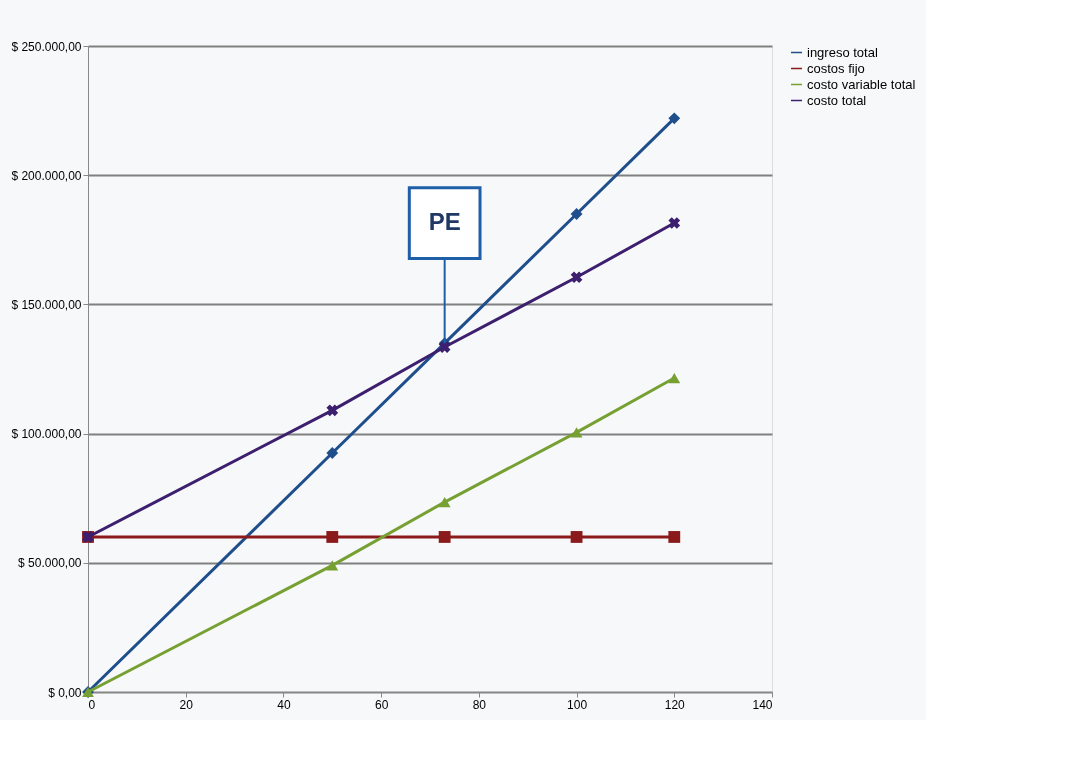 The image size is (1066, 758). What do you see at coordinates (675, 704) in the screenshot?
I see `x-tick-label: 120` at bounding box center [675, 704].